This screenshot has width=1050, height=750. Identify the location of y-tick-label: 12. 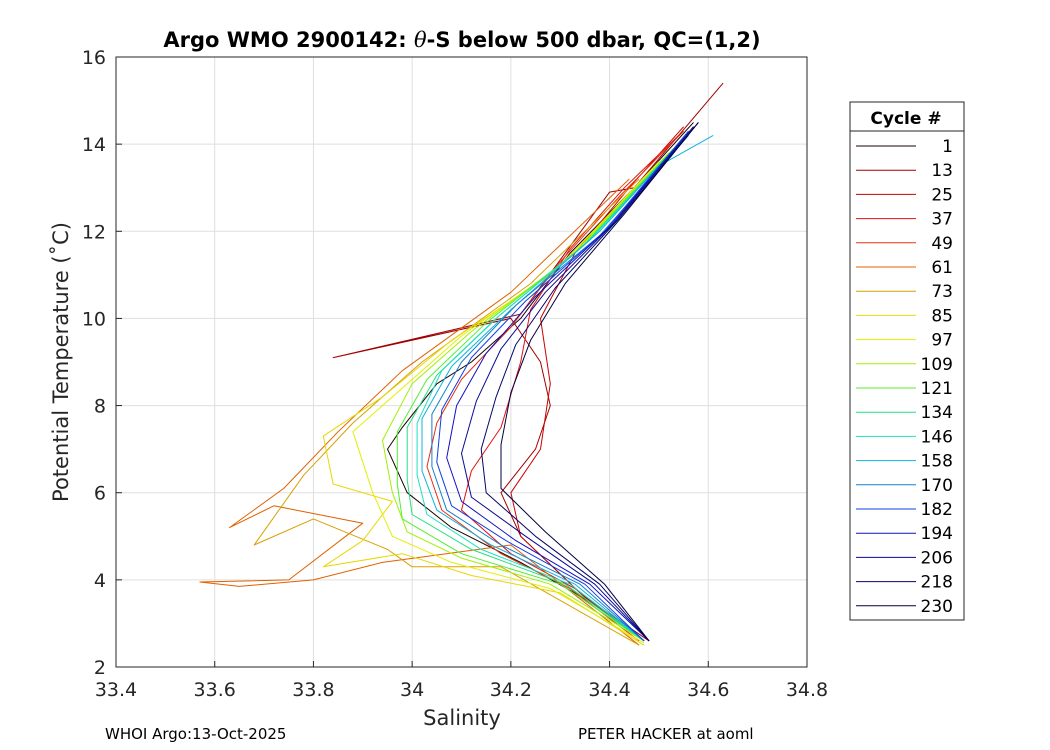
(94, 232).